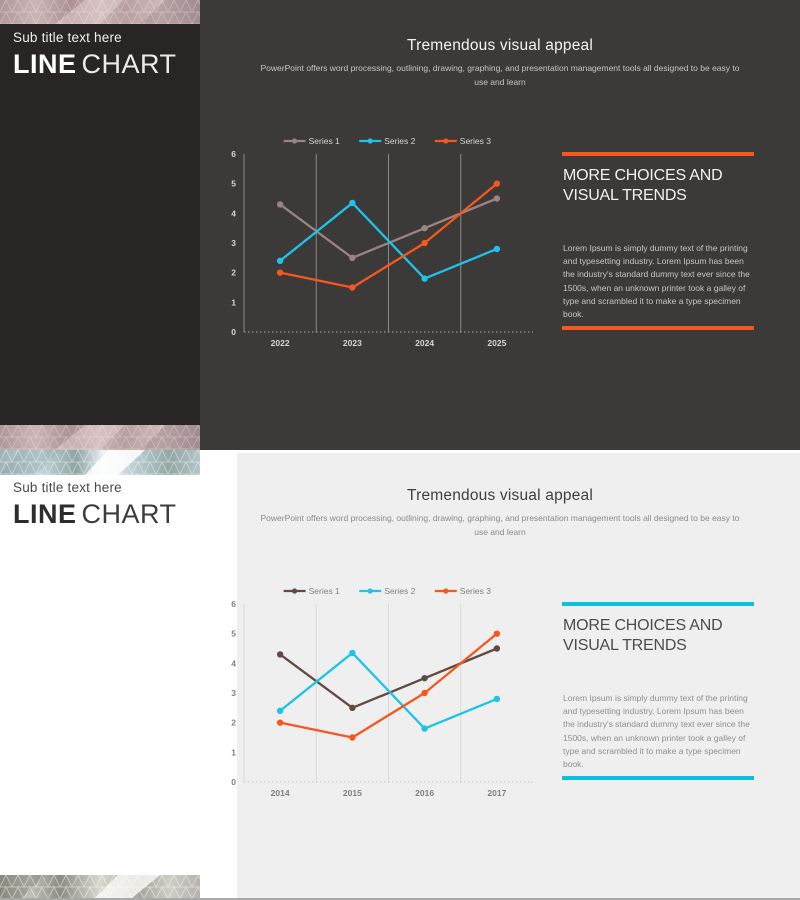 The image size is (800, 900). I want to click on svg-text: 2025, so click(496, 343).